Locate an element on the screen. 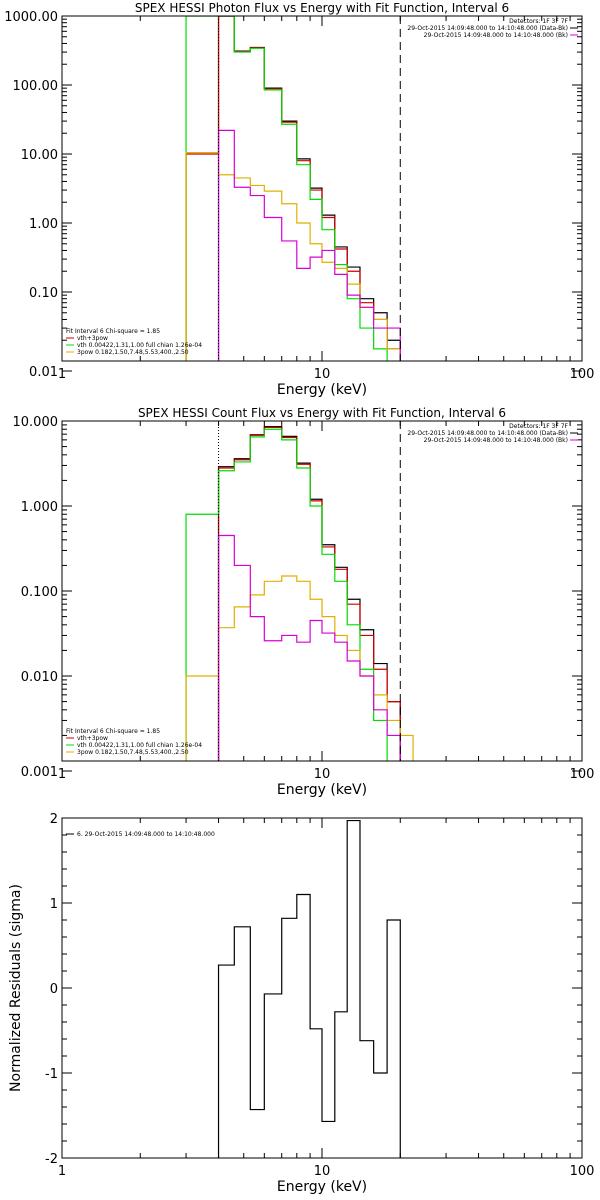  y-tick-label: 1.00 is located at coordinates (43, 224).